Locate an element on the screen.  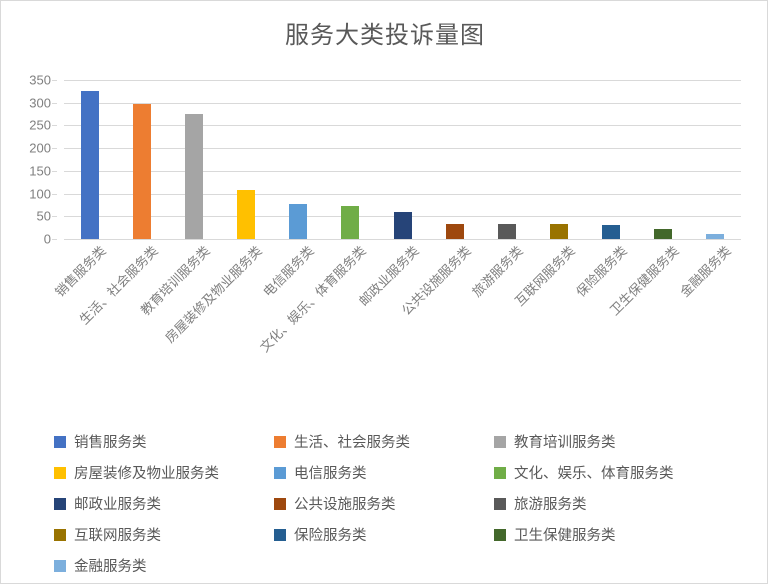
legend-item: 电信服务类 is located at coordinates (384, 472).